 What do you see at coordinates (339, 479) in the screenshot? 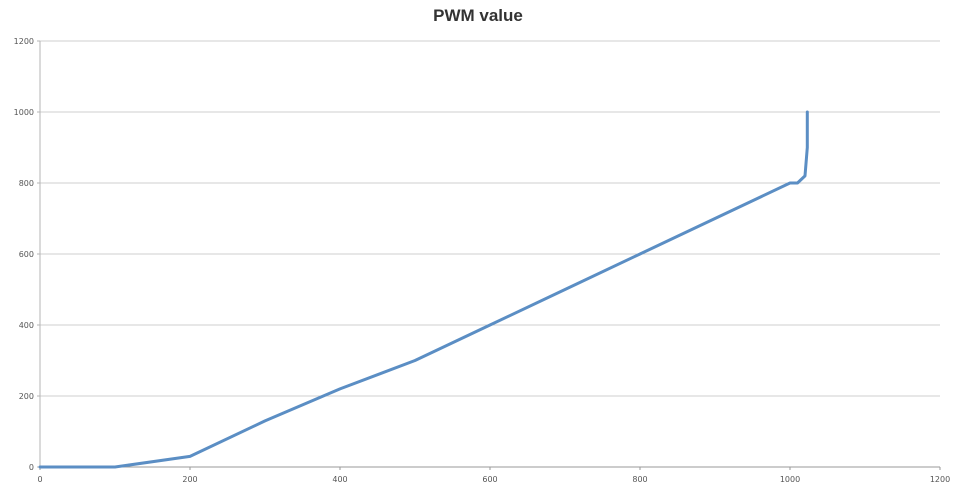
I see `x-tick-label-400: 400` at bounding box center [339, 479].